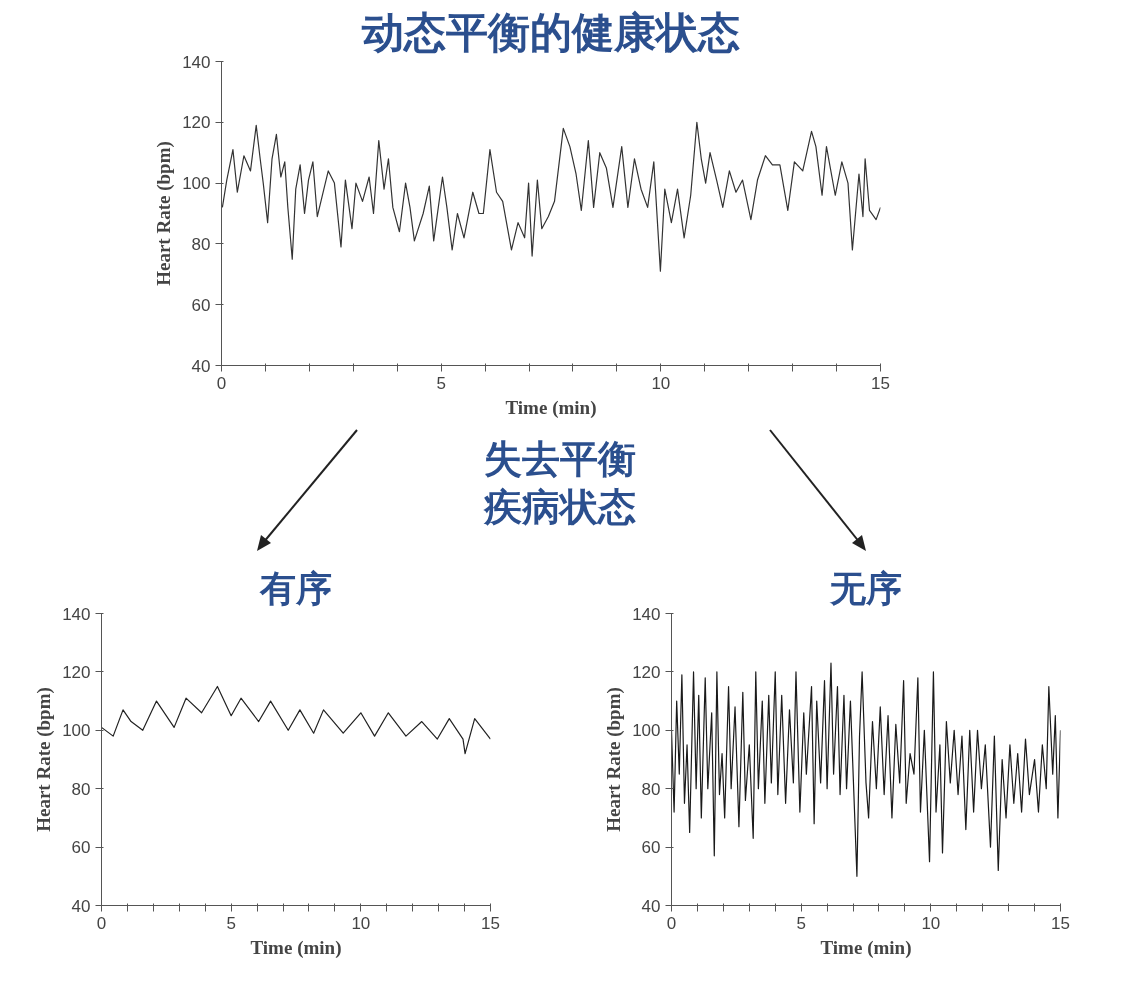 The image size is (1124, 1004). Describe the element at coordinates (295, 588) in the screenshot. I see `chart-title: 有序` at that location.